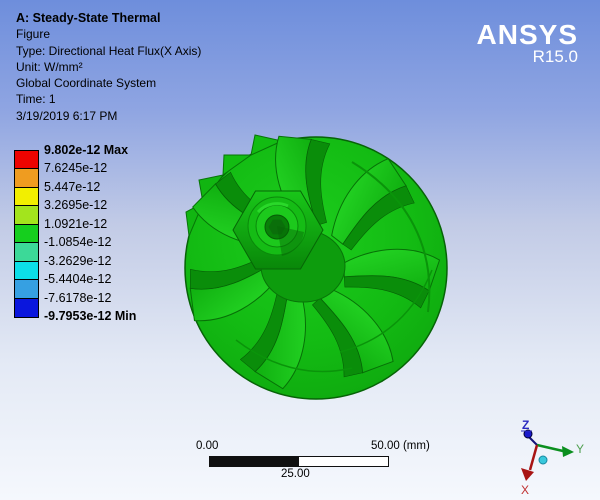 The width and height of the screenshot is (600, 500). I want to click on info-line-time: Time: 1, so click(36, 99).